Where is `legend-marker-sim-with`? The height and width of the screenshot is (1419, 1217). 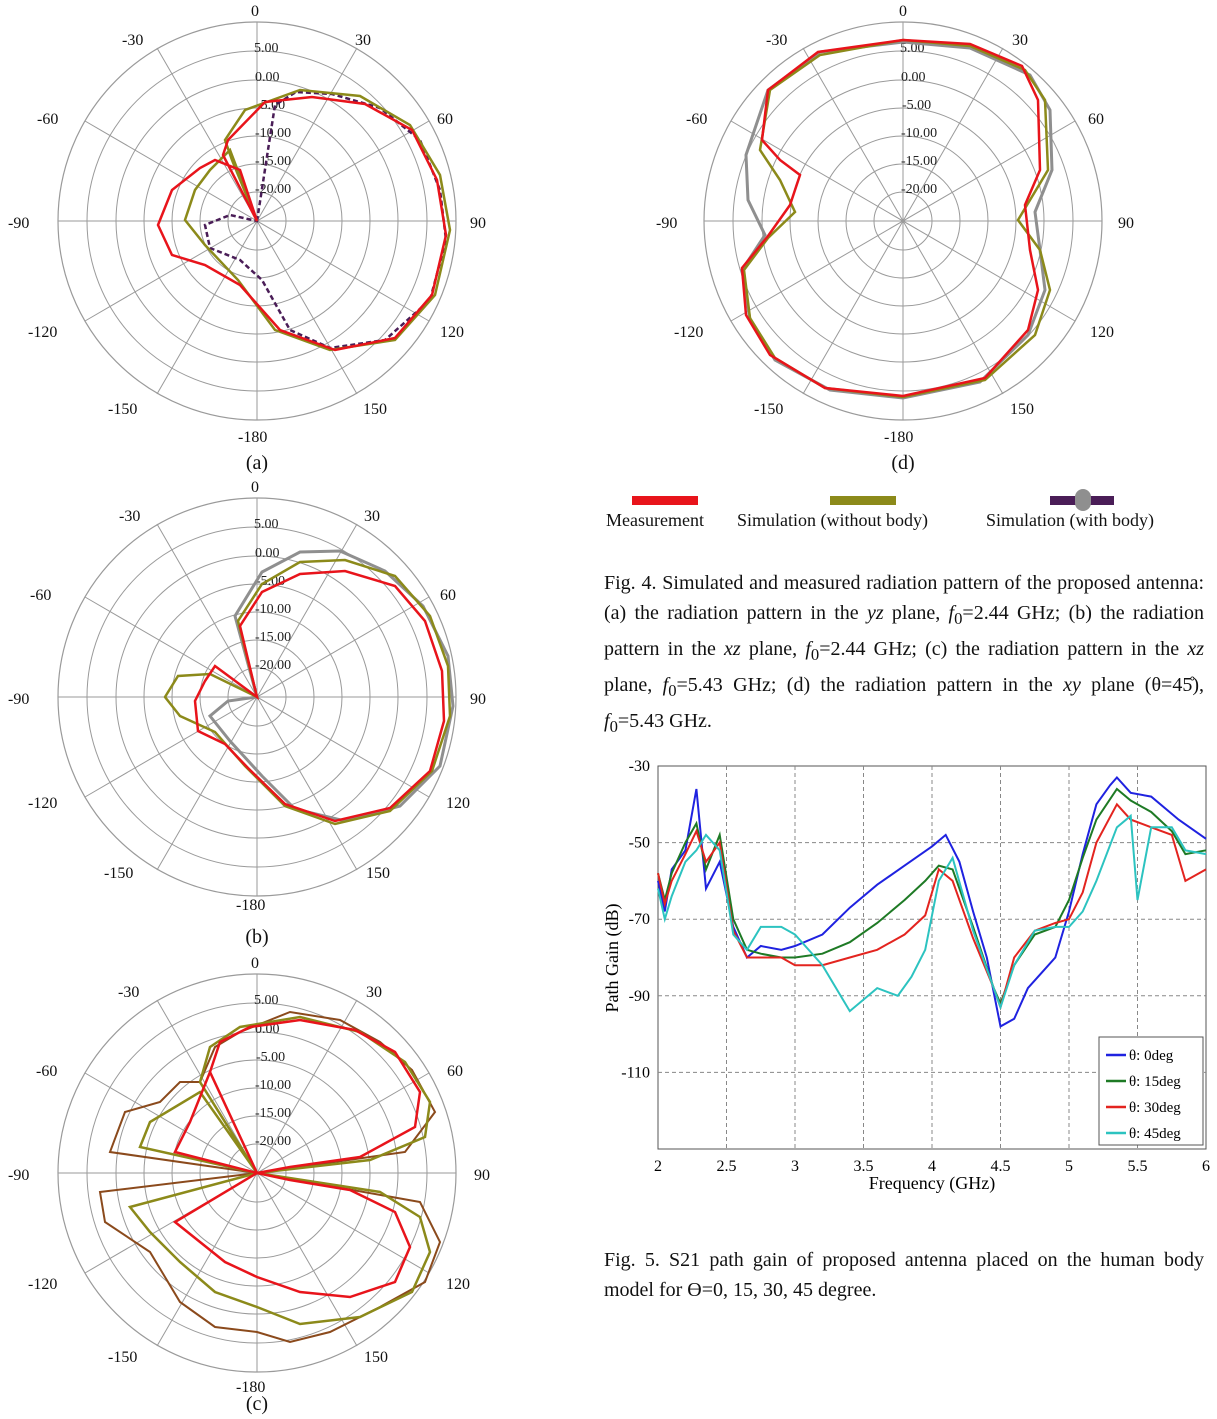 legend-marker-sim-with is located at coordinates (1083, 500).